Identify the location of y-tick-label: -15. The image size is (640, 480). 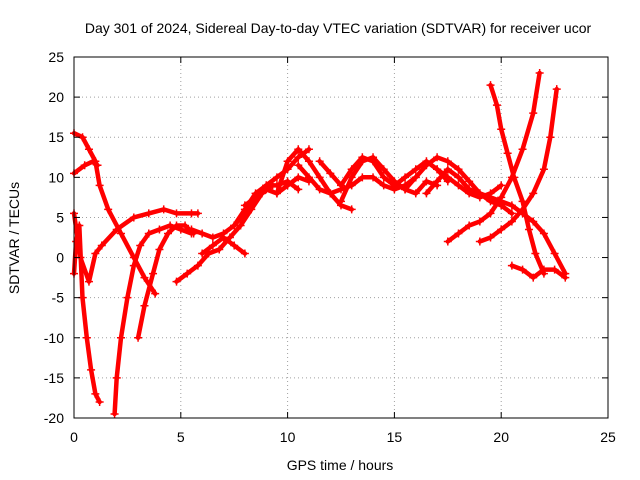
(54, 378).